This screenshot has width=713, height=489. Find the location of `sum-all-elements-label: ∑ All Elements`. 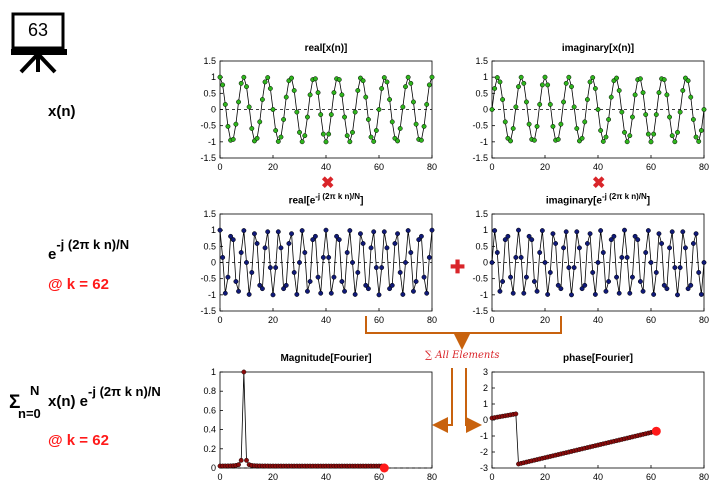

sum-all-elements-label: ∑ All Elements is located at coordinates (462, 355).